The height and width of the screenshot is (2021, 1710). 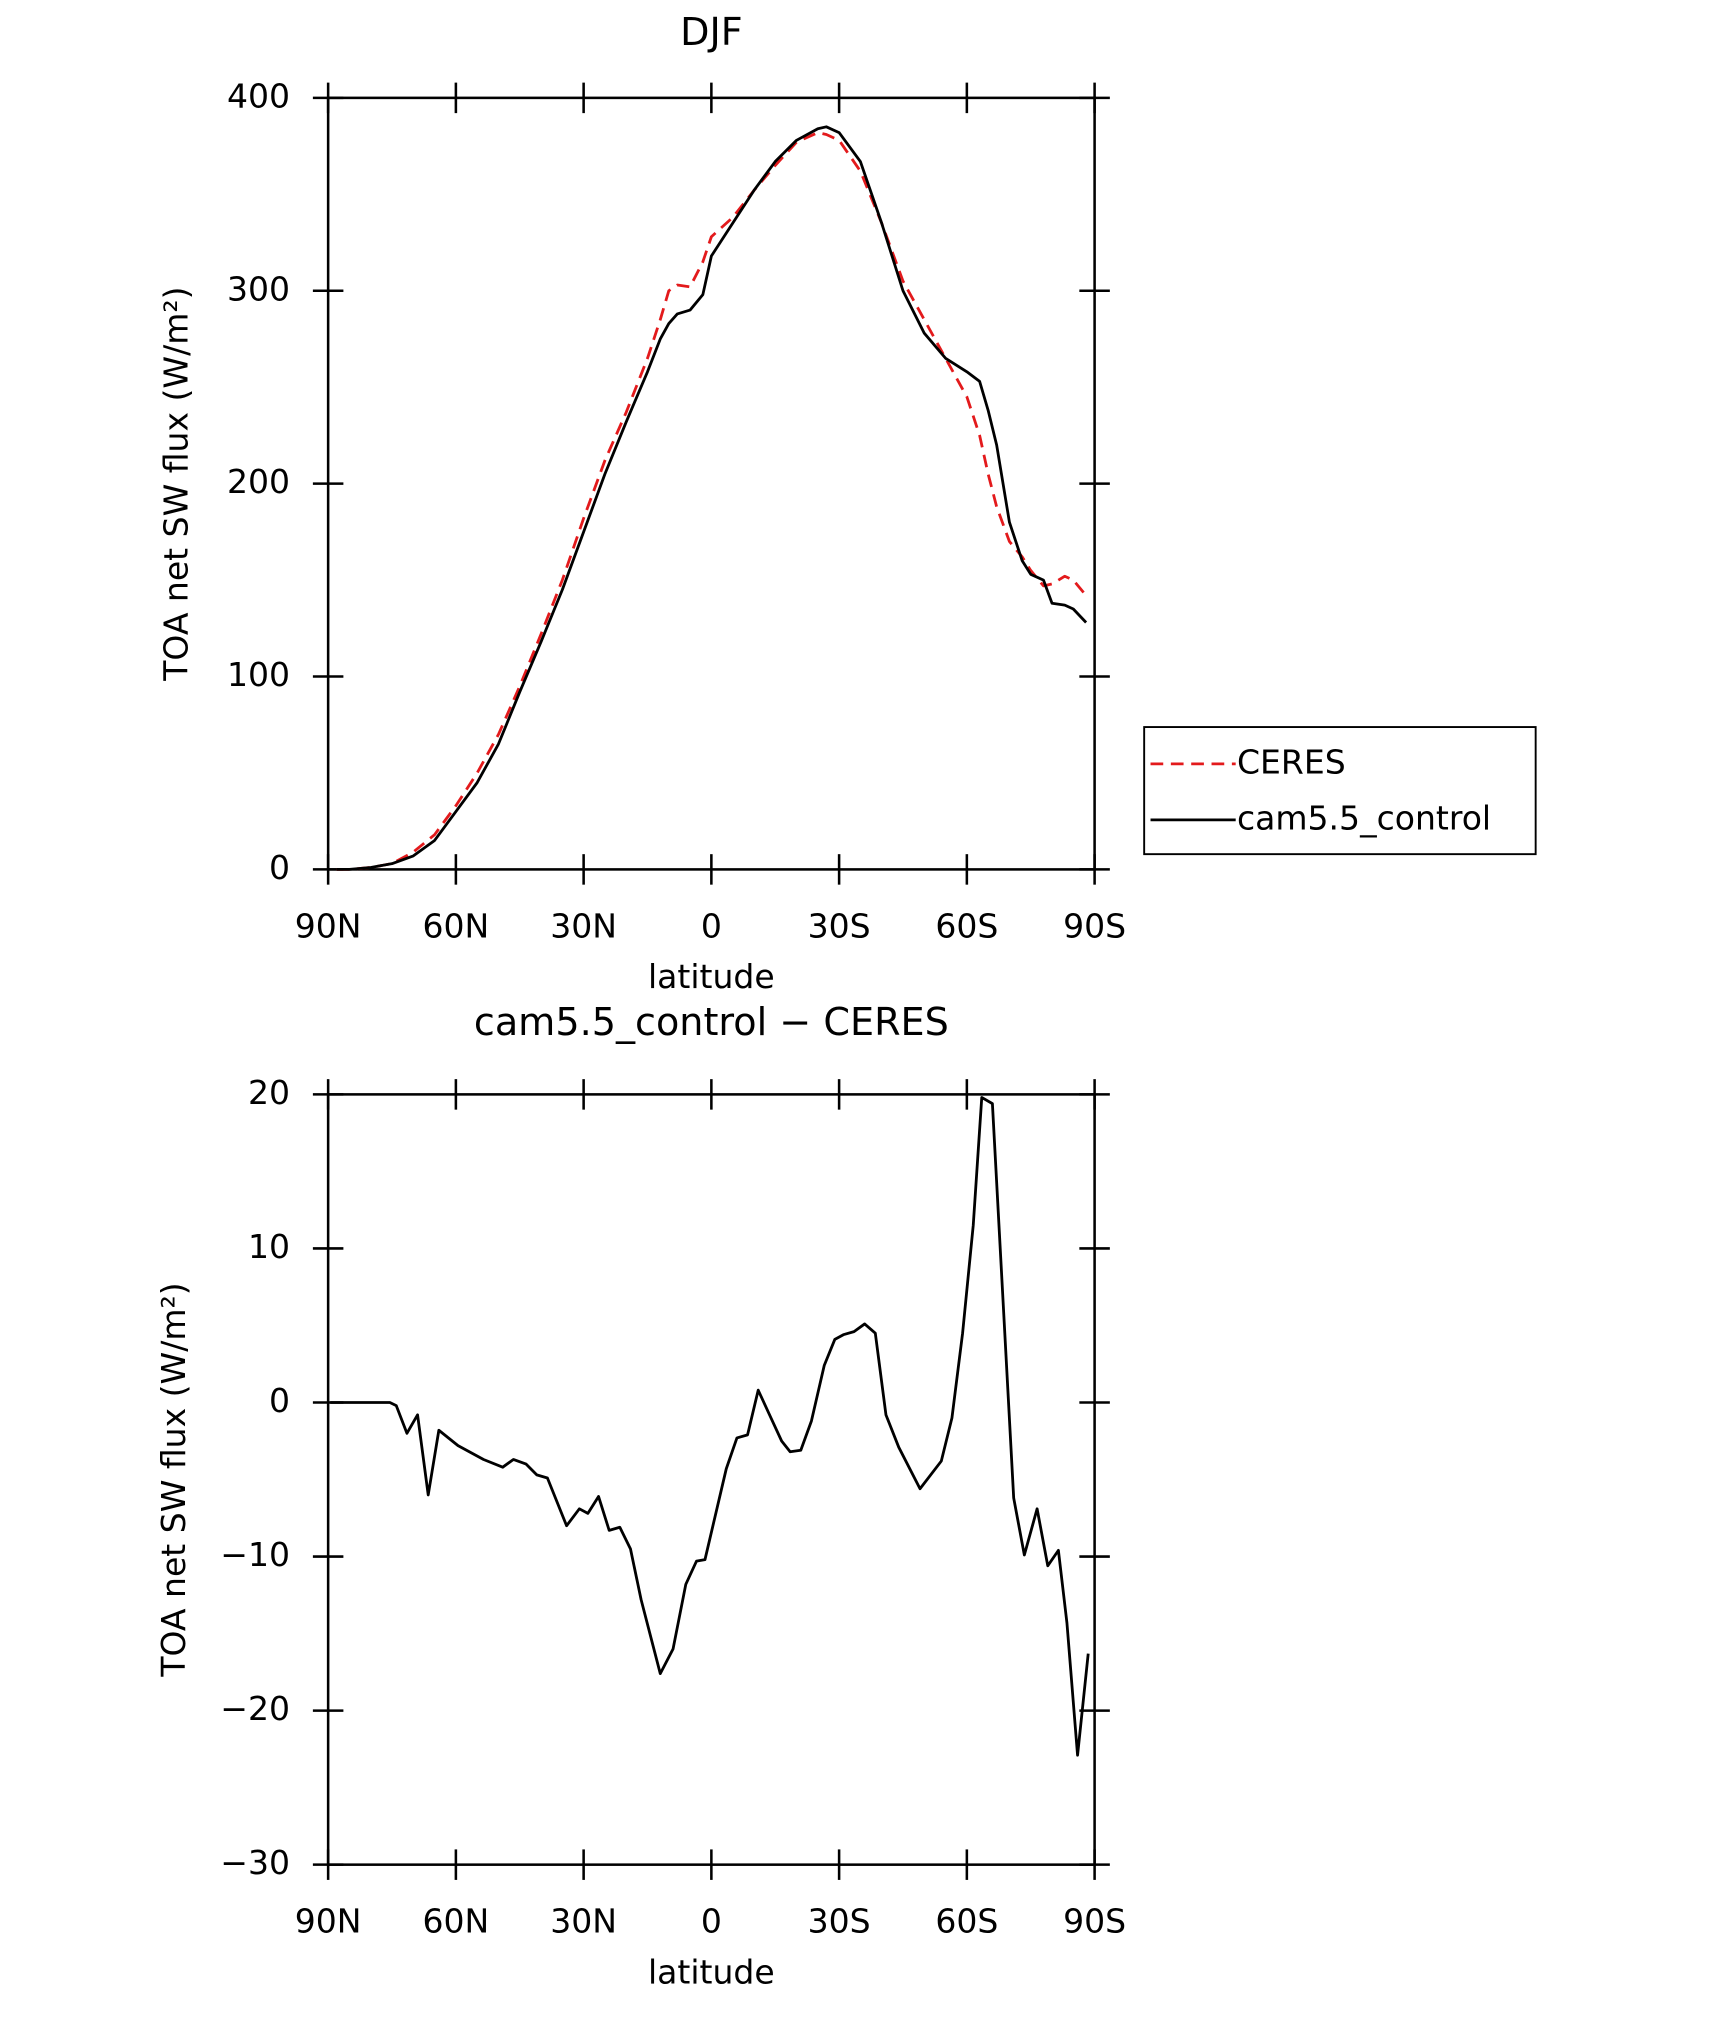 What do you see at coordinates (1291, 761) in the screenshot?
I see `legend-label: CERES` at bounding box center [1291, 761].